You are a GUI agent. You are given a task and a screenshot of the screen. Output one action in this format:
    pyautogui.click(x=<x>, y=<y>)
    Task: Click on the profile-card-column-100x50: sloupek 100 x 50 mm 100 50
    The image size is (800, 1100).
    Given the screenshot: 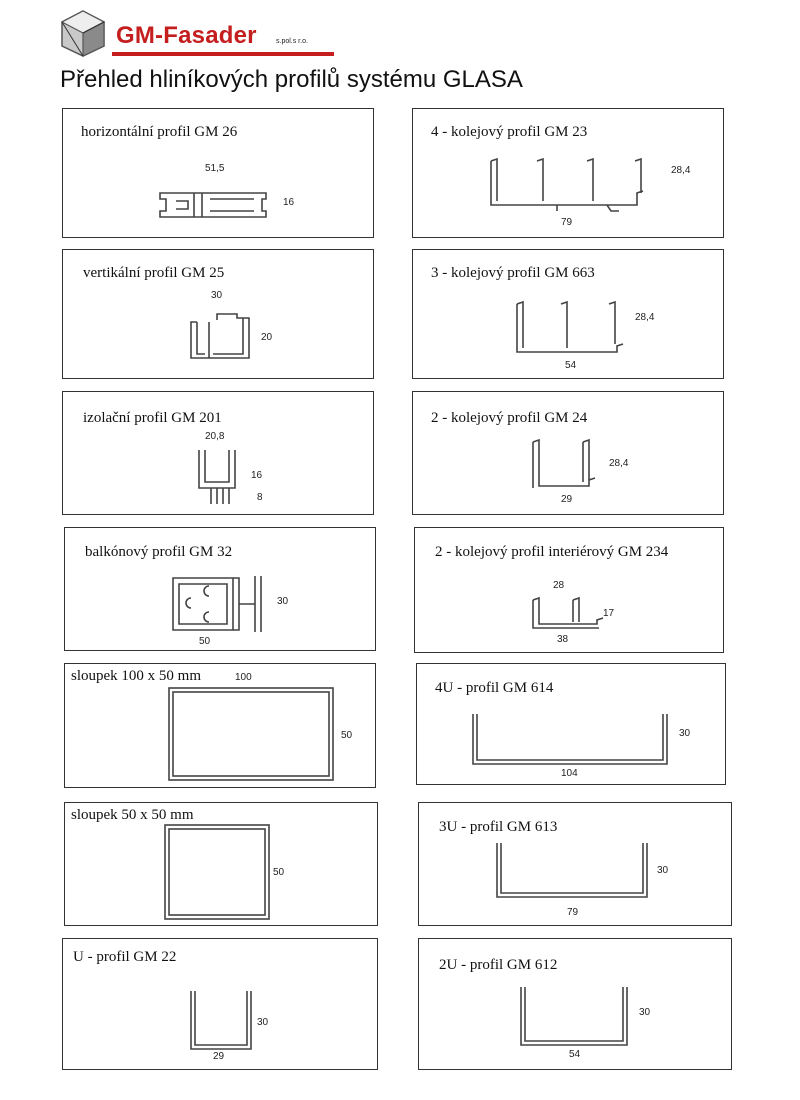 What is the action you would take?
    pyautogui.click(x=220, y=725)
    